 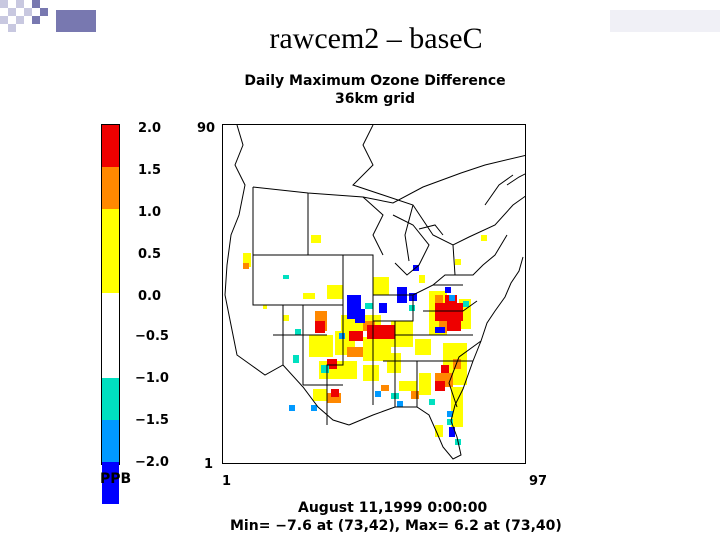 I want to click on legend-tick-label: 0.0, so click(x=150, y=296).